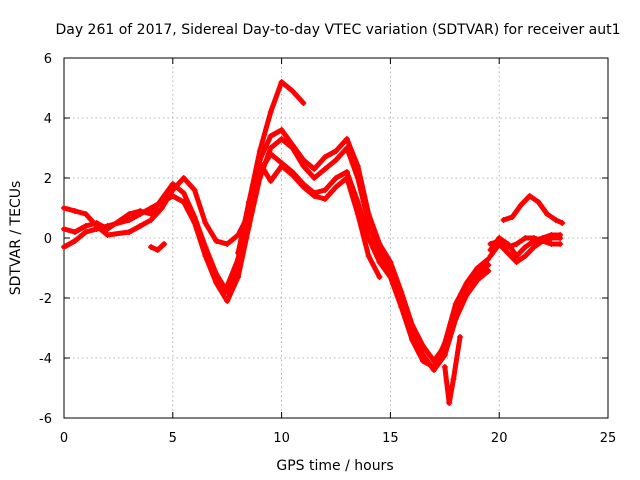 This screenshot has height=480, width=640. I want to click on y-tick-label: -4, so click(45, 359).